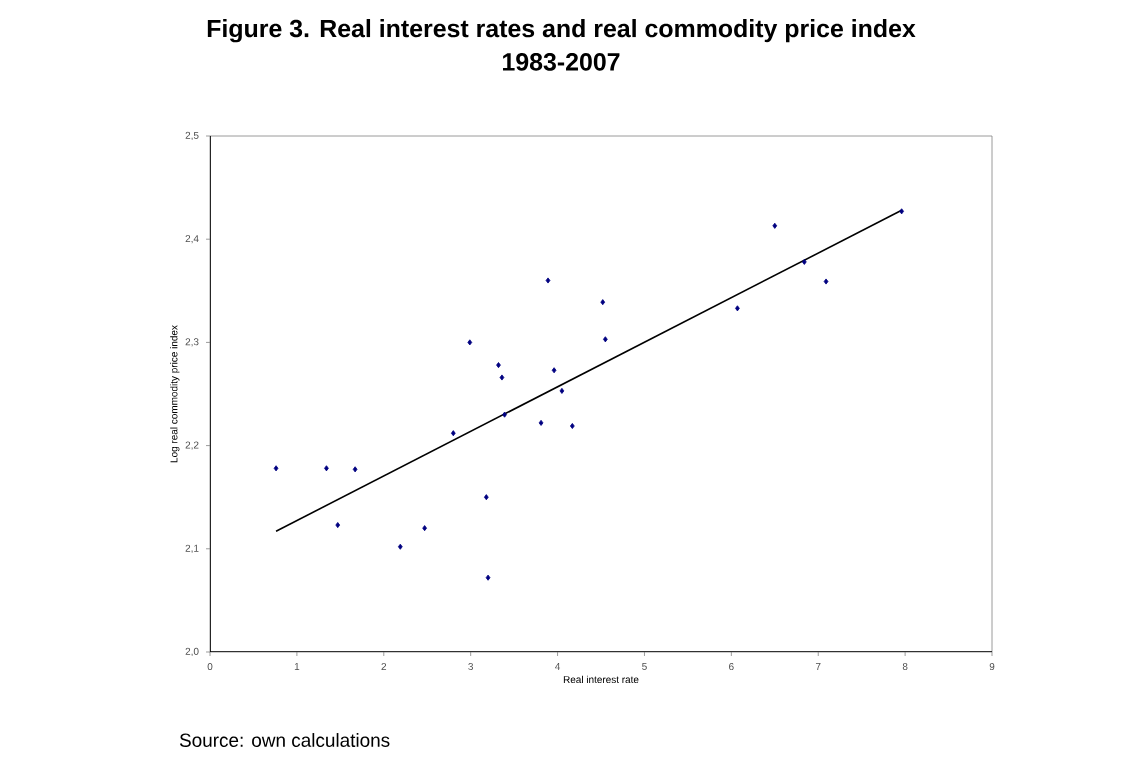 The image size is (1122, 778). What do you see at coordinates (284, 740) in the screenshot?
I see `source-note: Source: own calculations` at bounding box center [284, 740].